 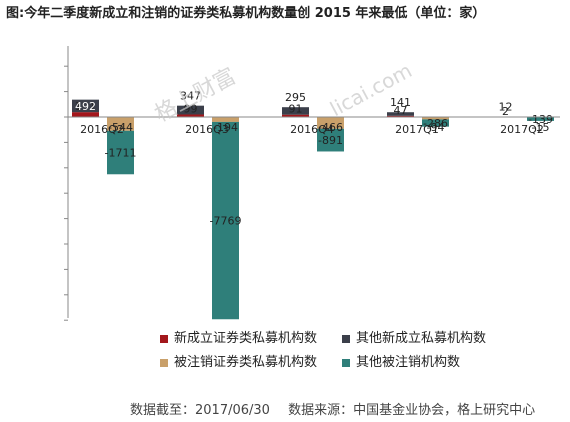 What do you see at coordinates (401, 110) in the screenshot?
I see `data-label: 47` at bounding box center [401, 110].